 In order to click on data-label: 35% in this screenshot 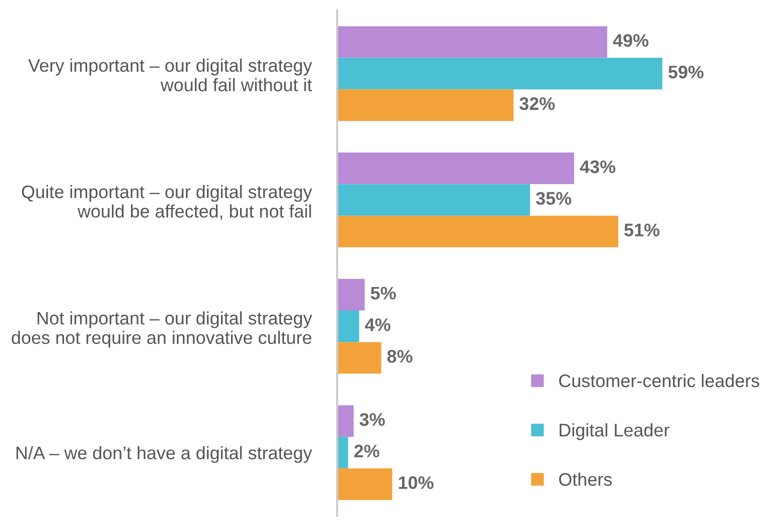, I will do `click(554, 198)`.